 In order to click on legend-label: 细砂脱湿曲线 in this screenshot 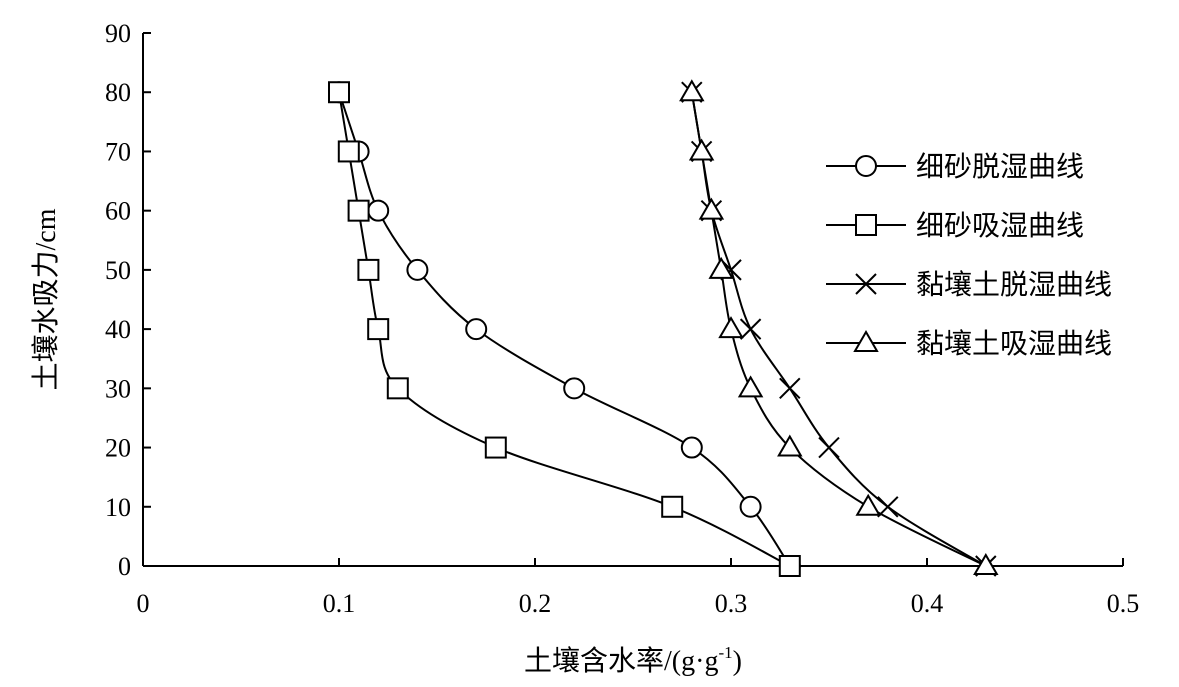, I will do `click(1000, 167)`.